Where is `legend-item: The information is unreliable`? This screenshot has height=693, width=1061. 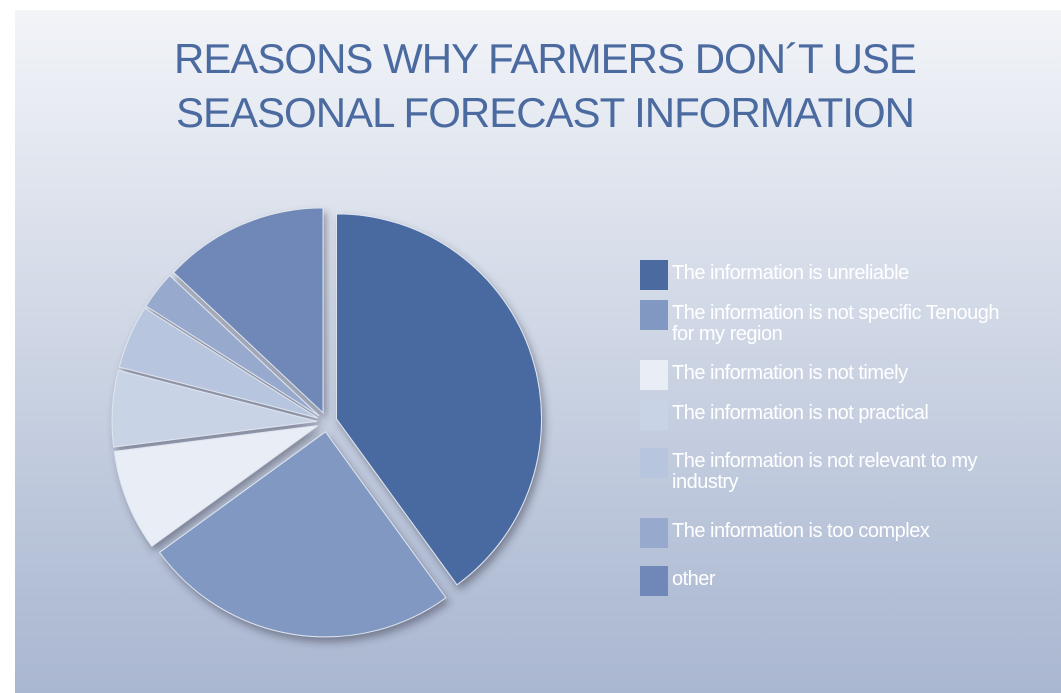
legend-item: The information is unreliable is located at coordinates (828, 275).